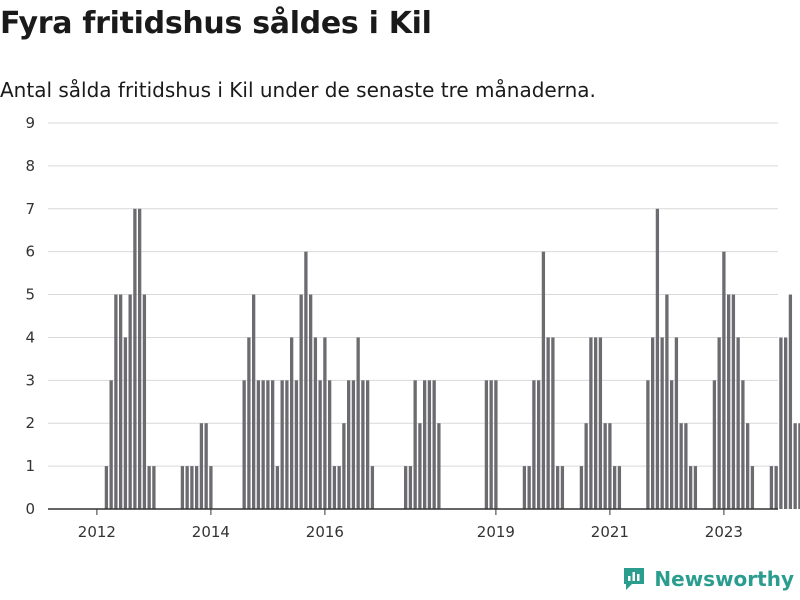 This screenshot has width=800, height=600. What do you see at coordinates (216, 23) in the screenshot?
I see `chart-title: Fyra fritidshus såldes i Kil` at bounding box center [216, 23].